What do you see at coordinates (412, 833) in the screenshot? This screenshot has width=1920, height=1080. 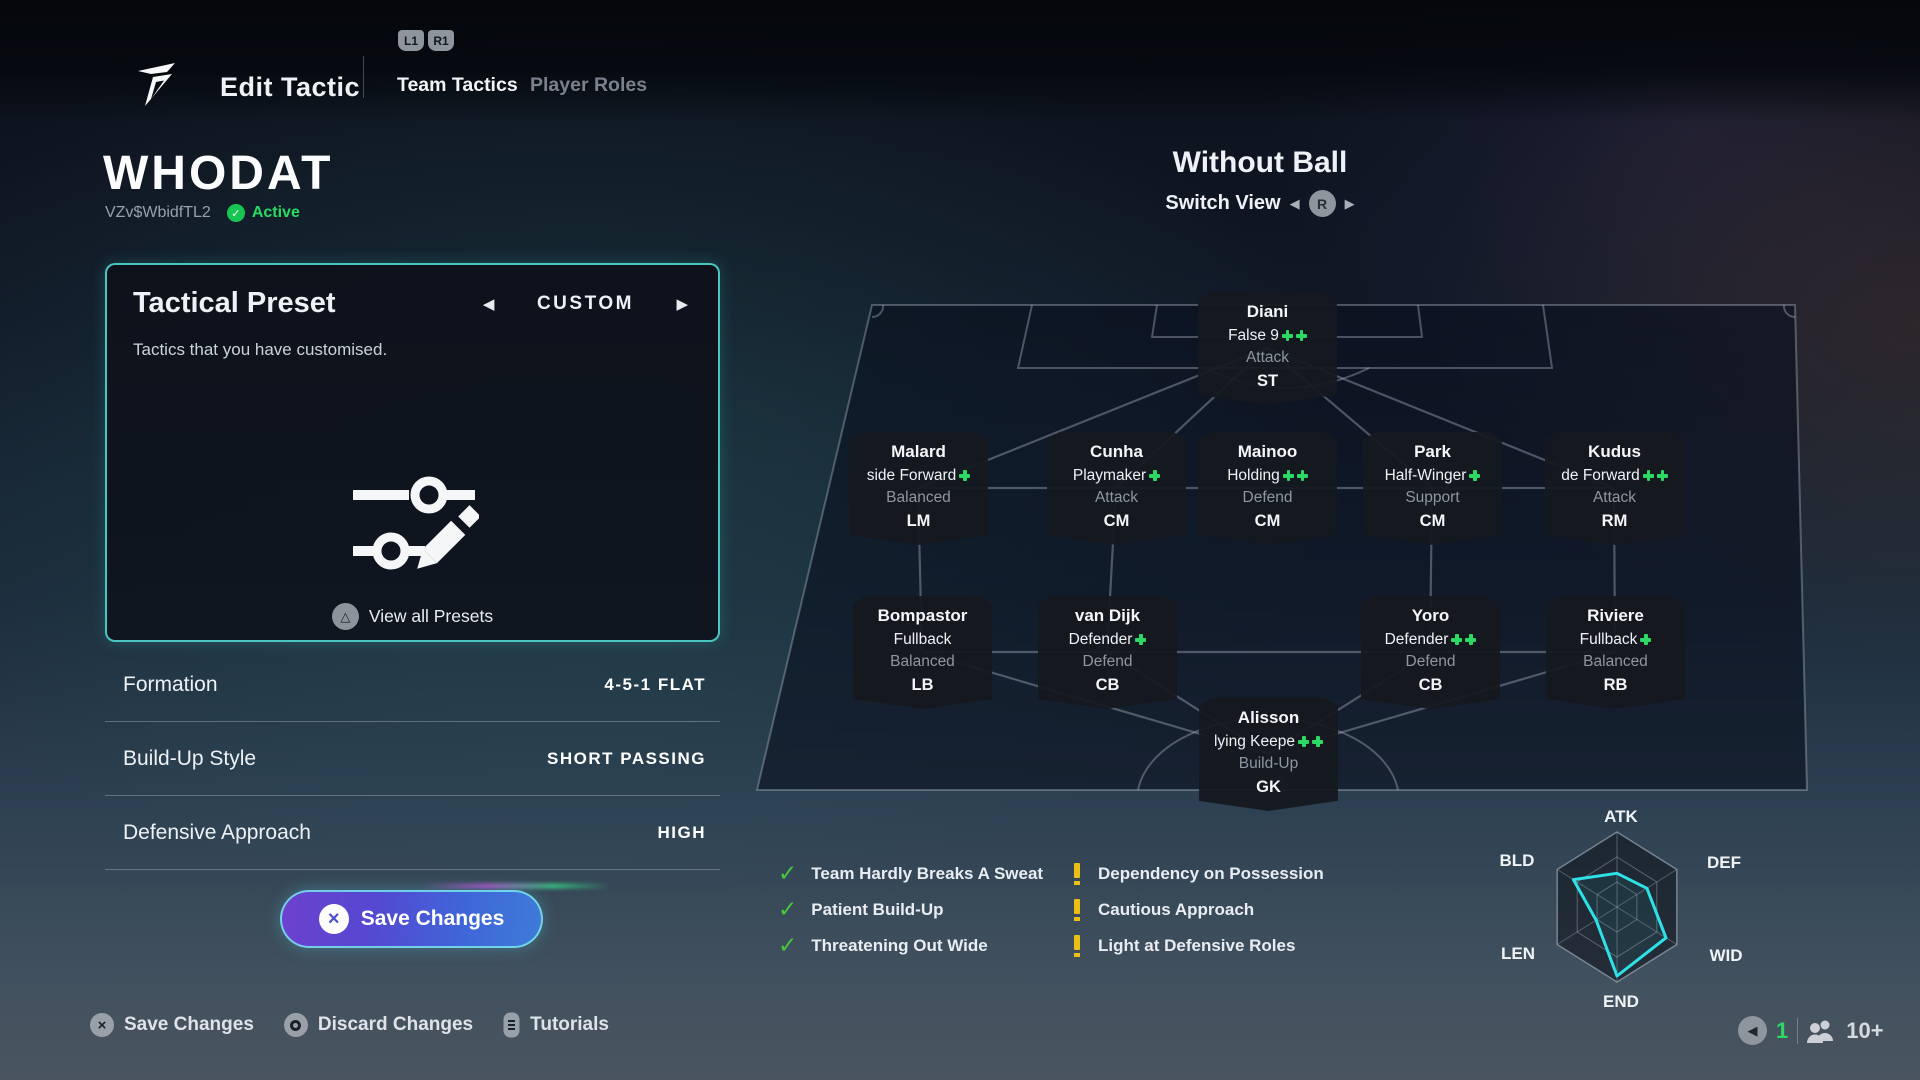 I see `setting-row-defensive-approach: Defensive Approach HIGH` at bounding box center [412, 833].